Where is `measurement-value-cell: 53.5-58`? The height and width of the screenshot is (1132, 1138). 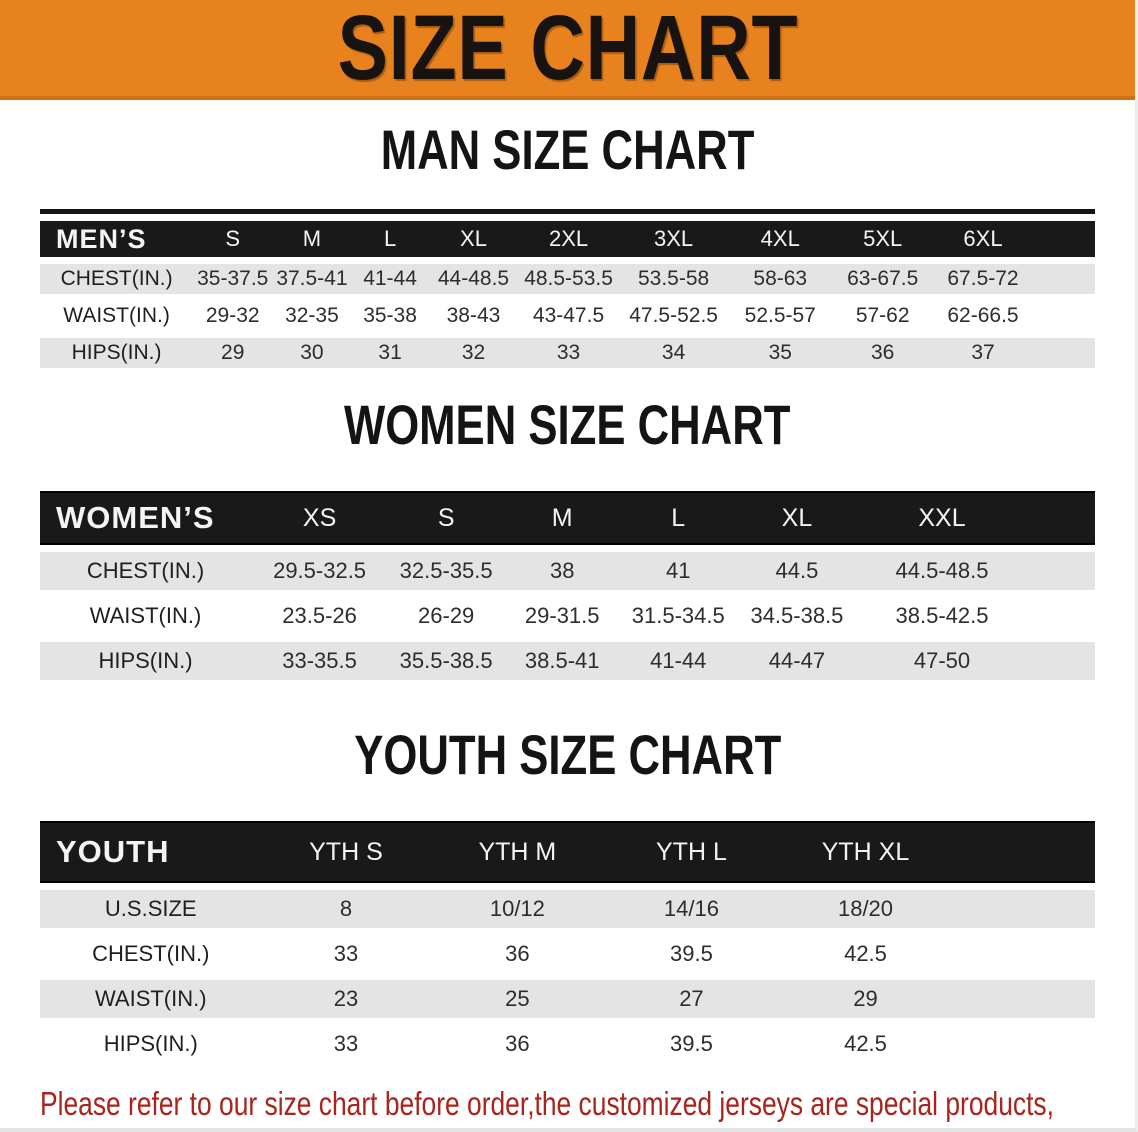
measurement-value-cell: 53.5-58 is located at coordinates (673, 279).